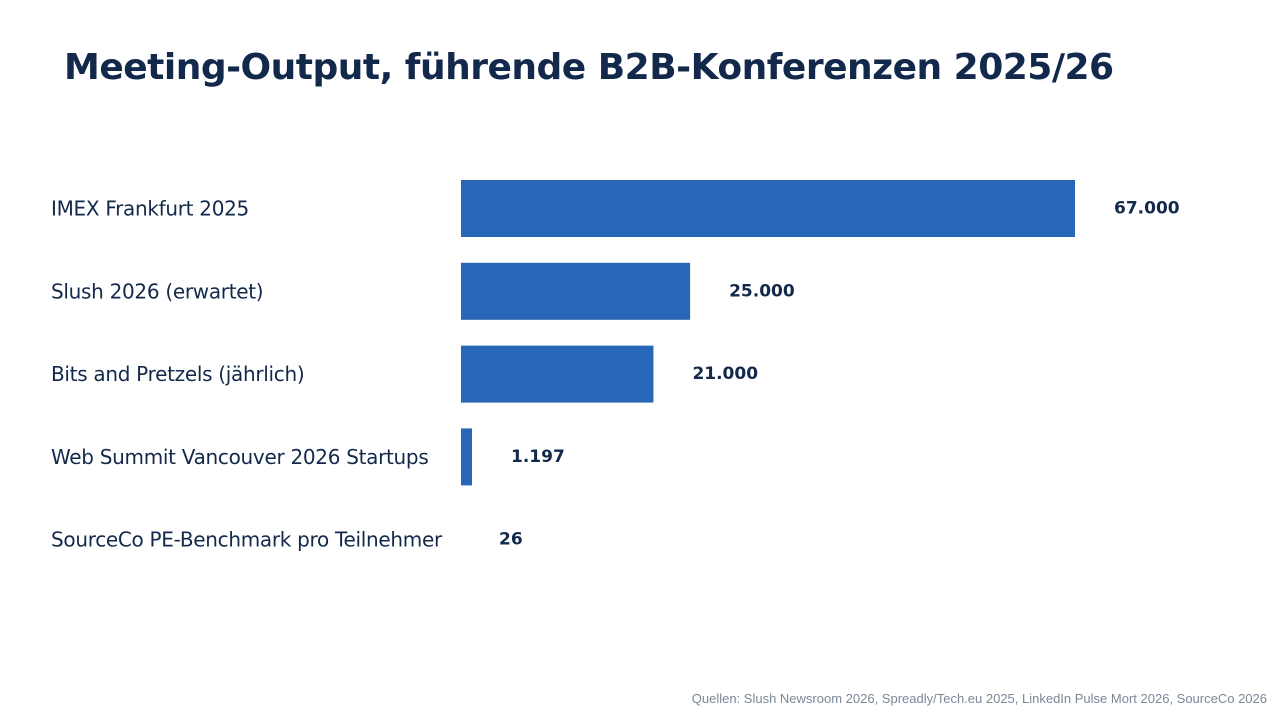 Image resolution: width=1280 pixels, height=720 pixels. What do you see at coordinates (762, 291) in the screenshot?
I see `value-label: 25.000` at bounding box center [762, 291].